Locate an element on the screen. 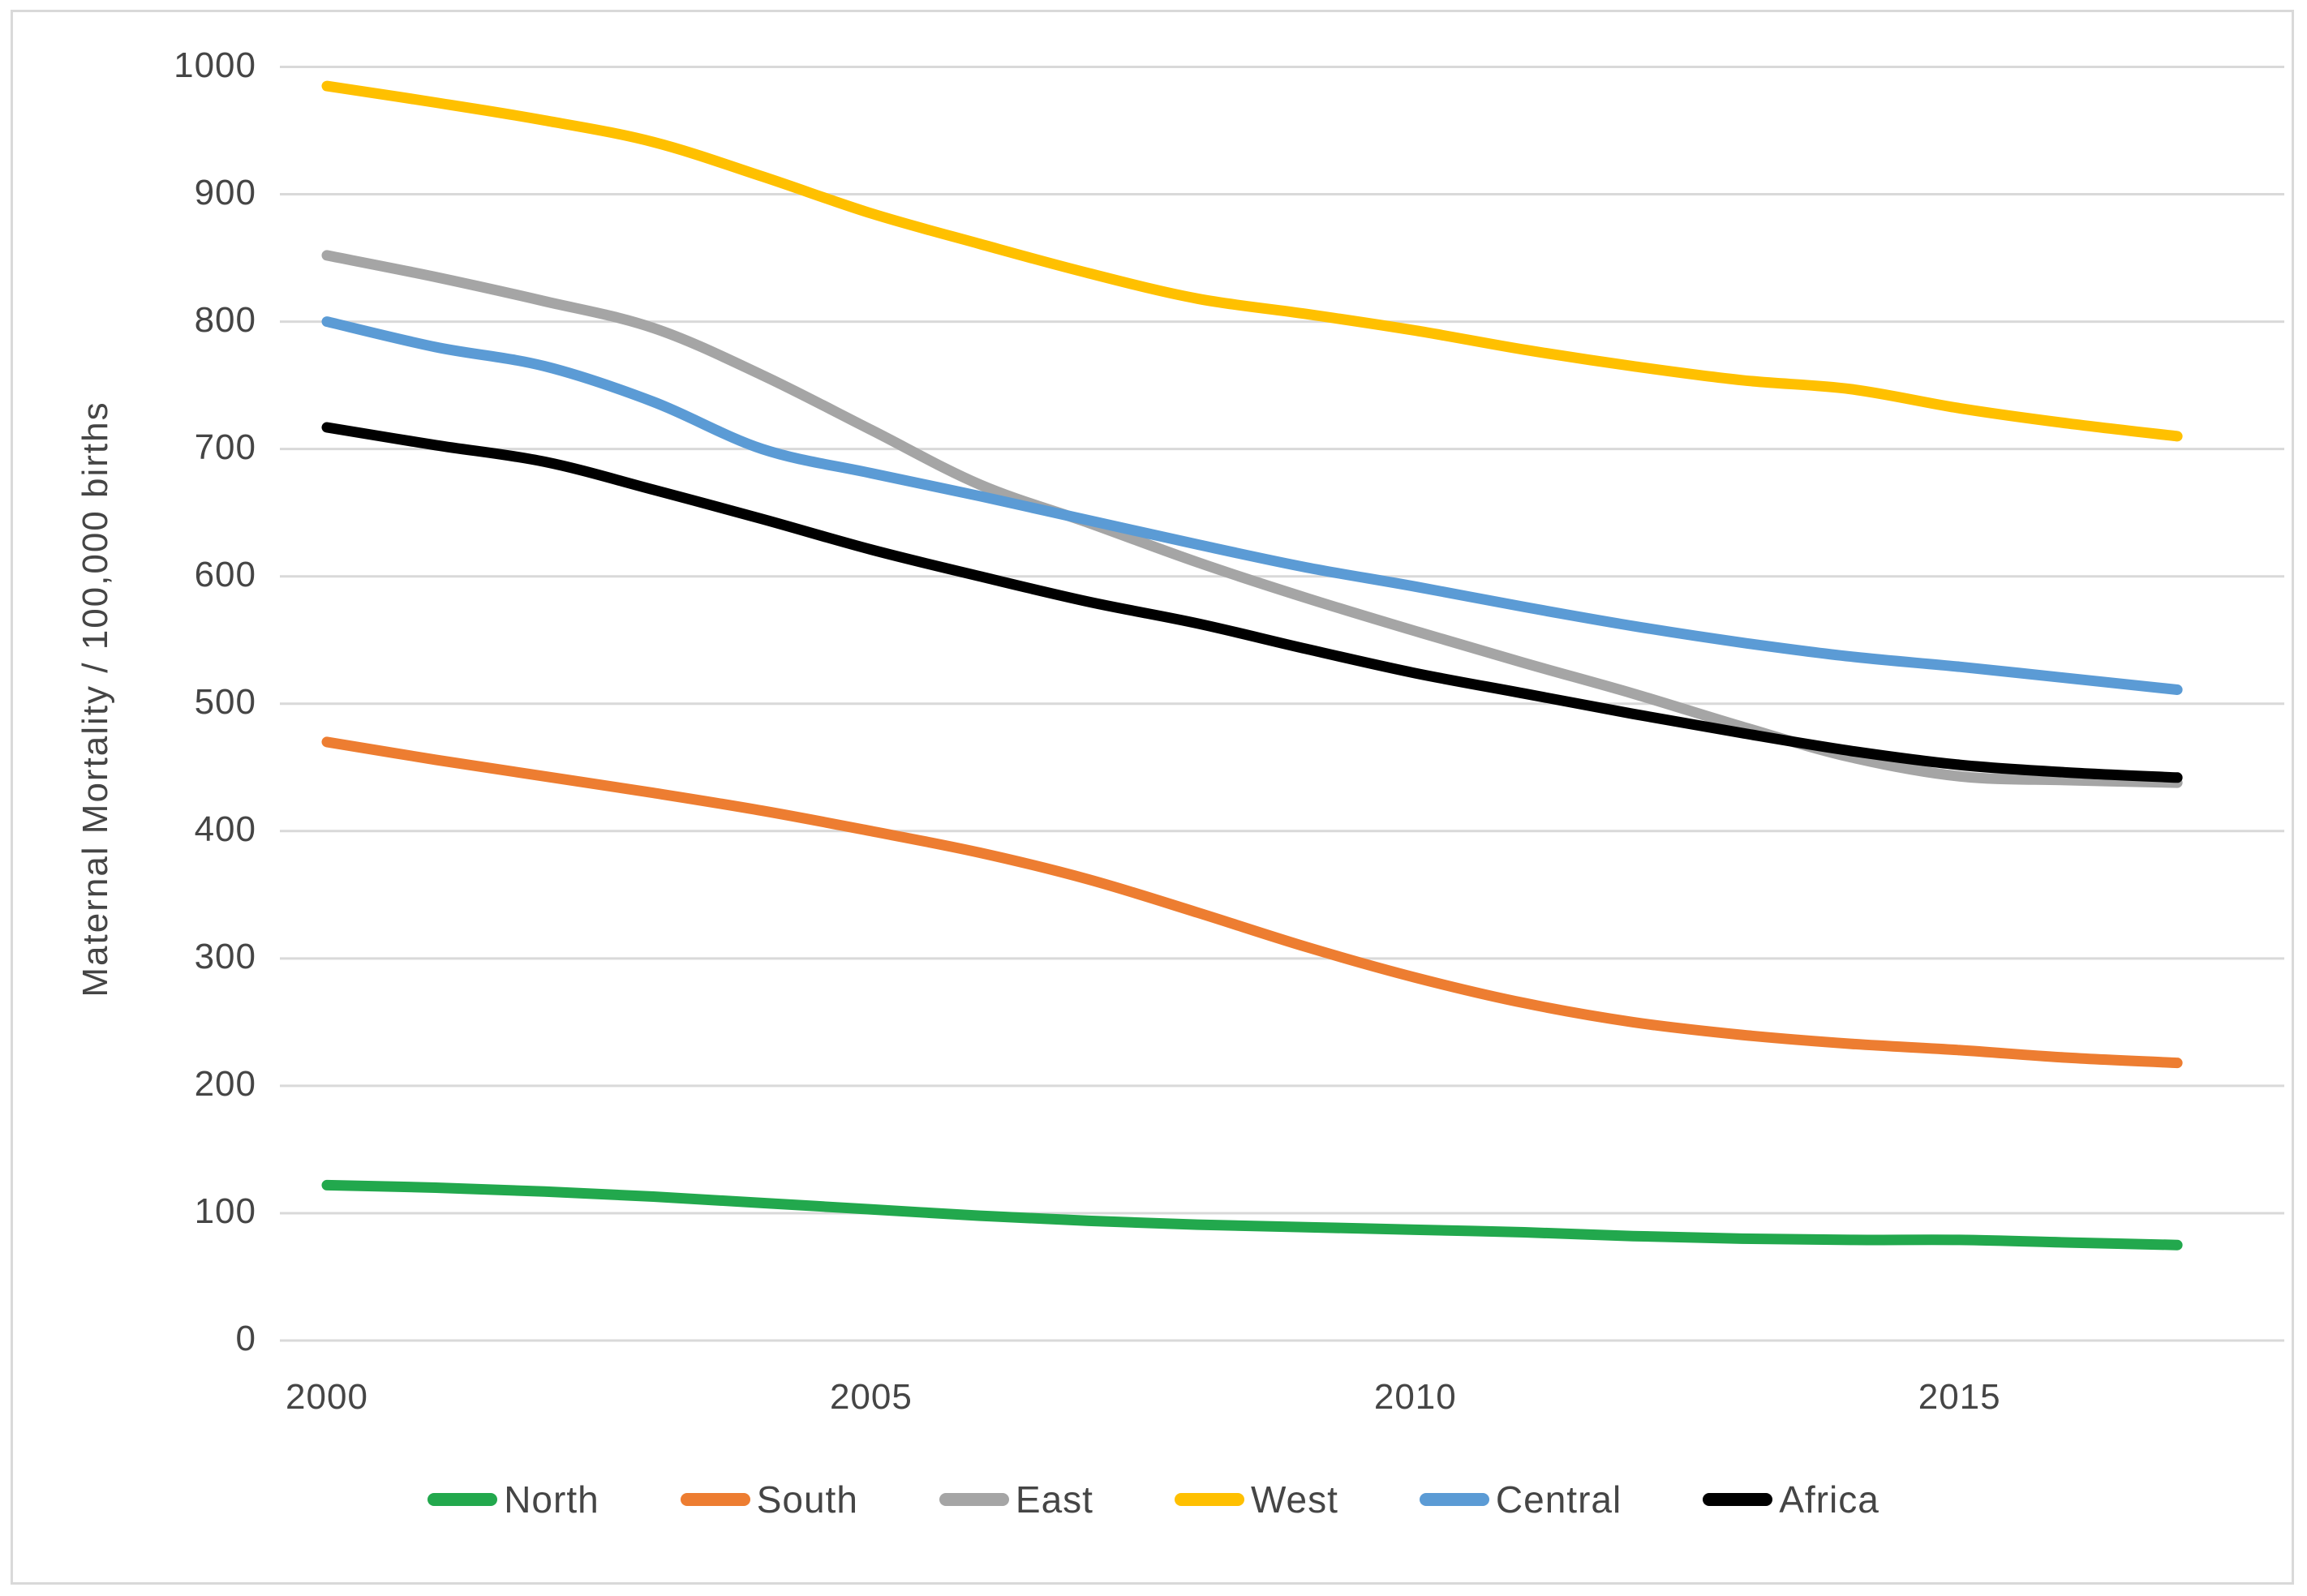 This screenshot has width=2307, height=1596. y-tick-label: 300 is located at coordinates (225, 956).